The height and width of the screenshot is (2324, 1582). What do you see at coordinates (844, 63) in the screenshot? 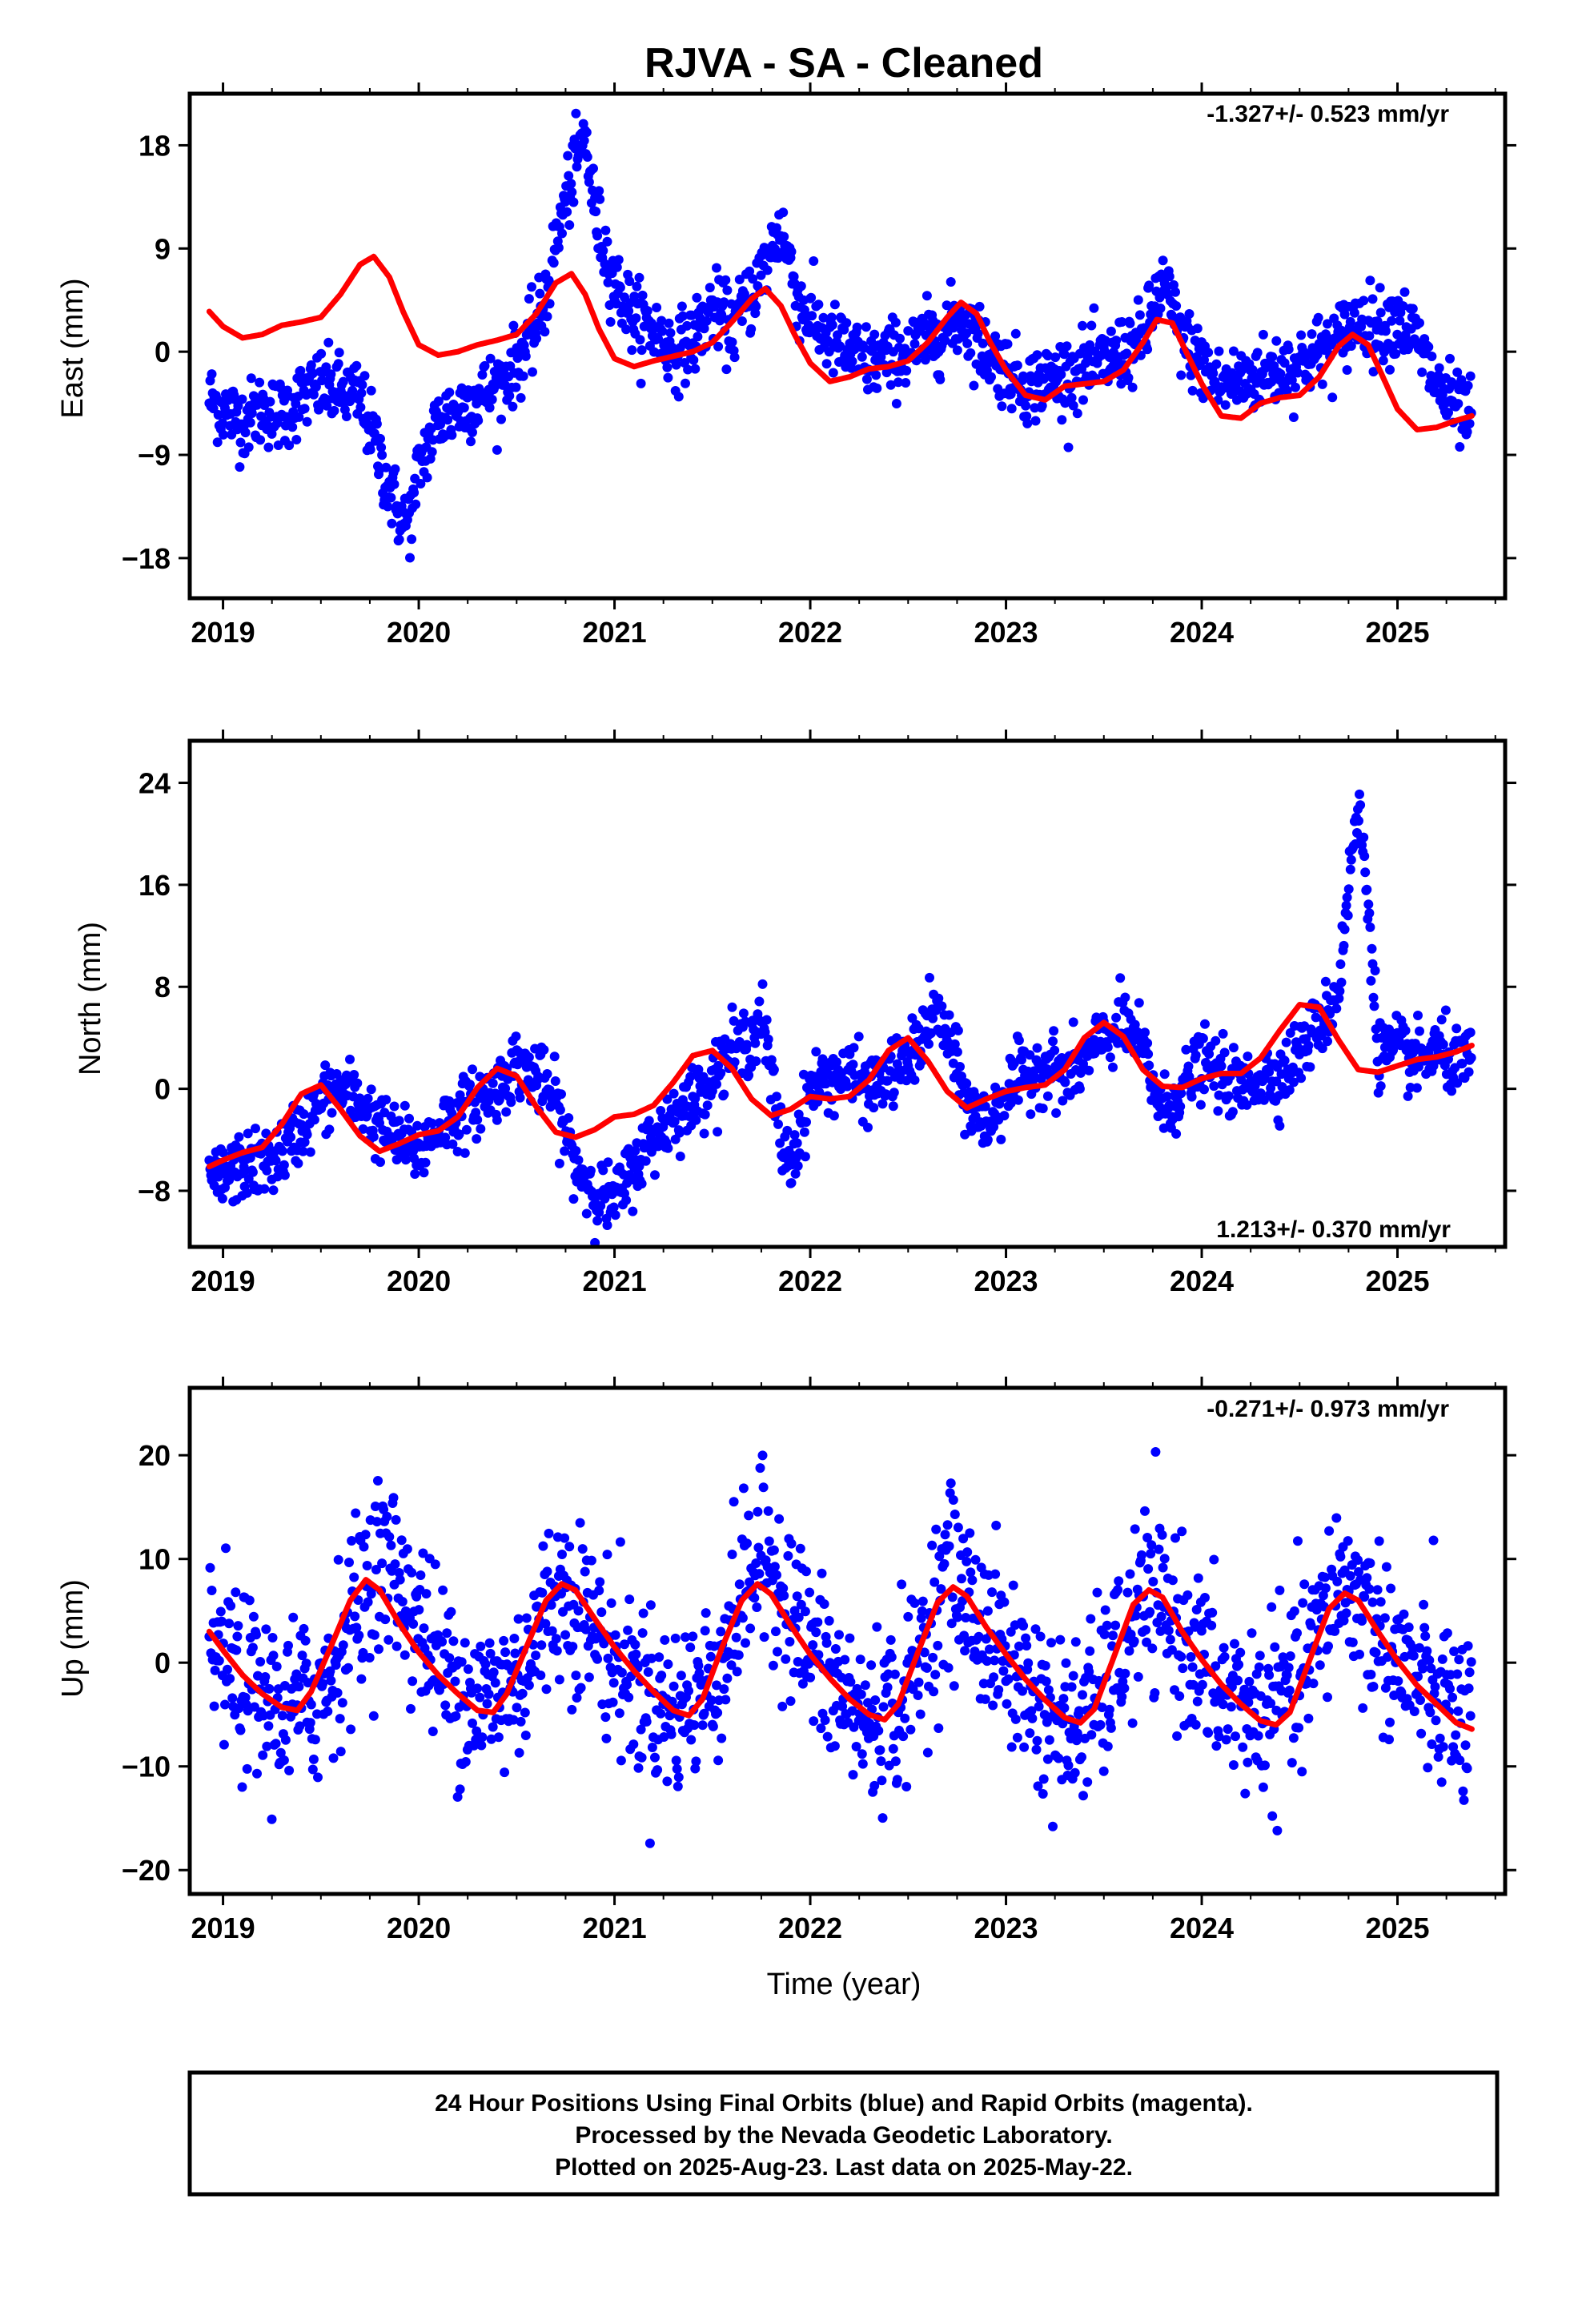
I see `figure-title: RJVA - SA - Cleaned` at bounding box center [844, 63].